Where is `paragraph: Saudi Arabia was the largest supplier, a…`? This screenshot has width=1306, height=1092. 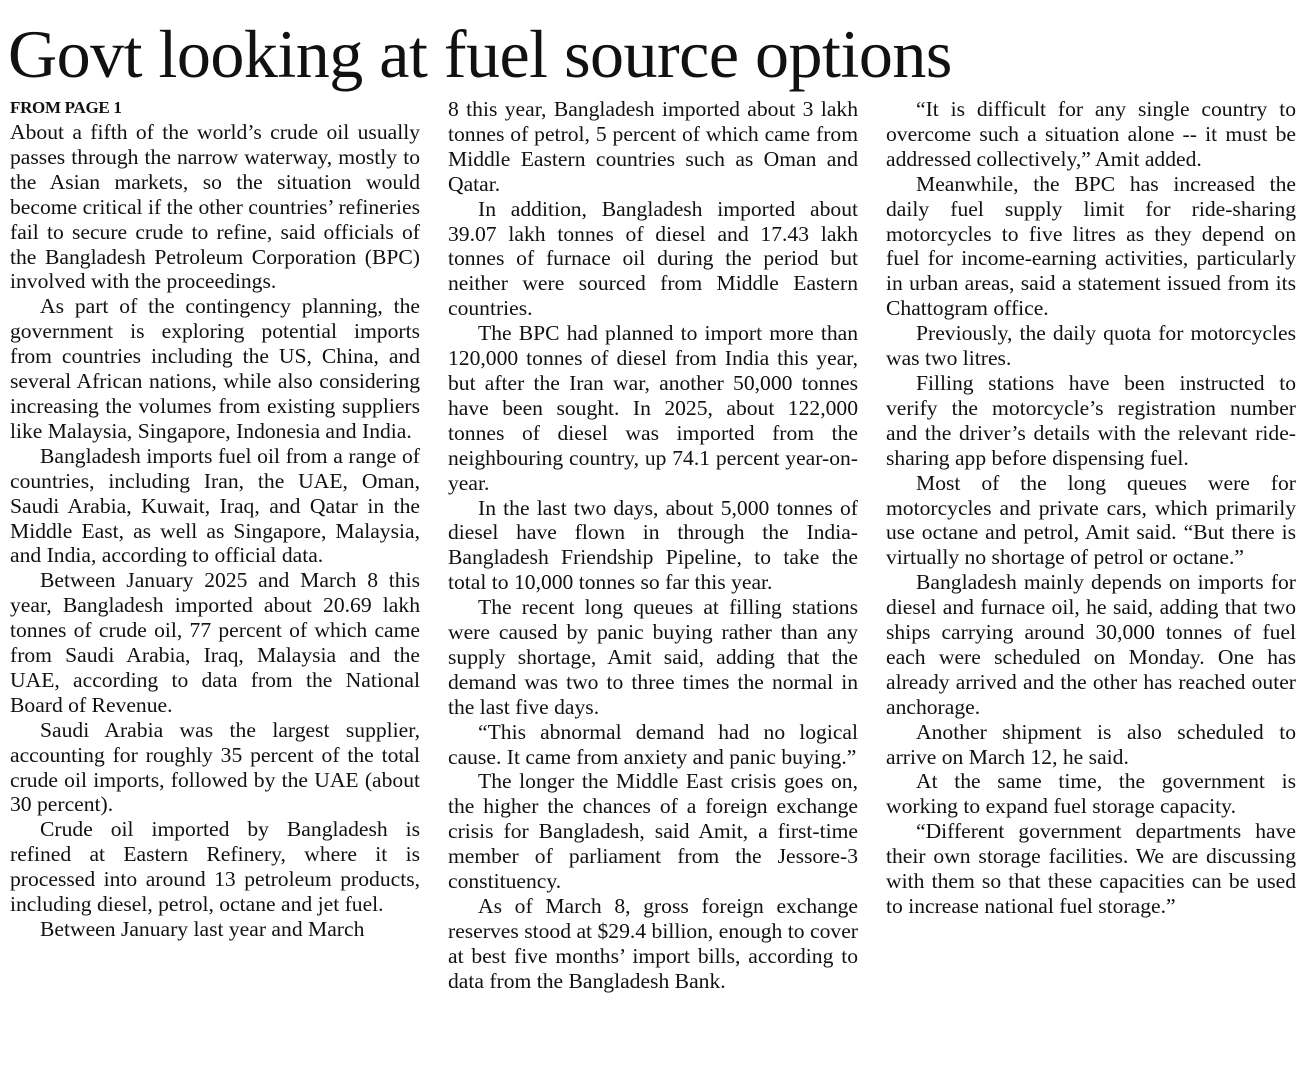 paragraph: Saudi Arabia was the largest supplier, a… is located at coordinates (215, 767).